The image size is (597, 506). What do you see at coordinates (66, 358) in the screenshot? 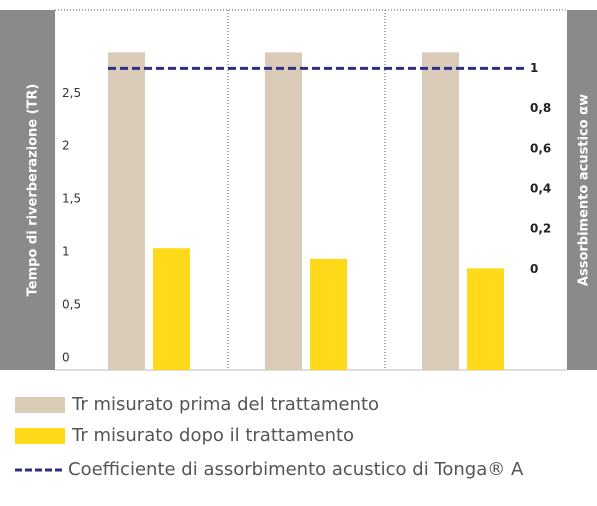
I see `y-tick-label: 0` at bounding box center [66, 358].